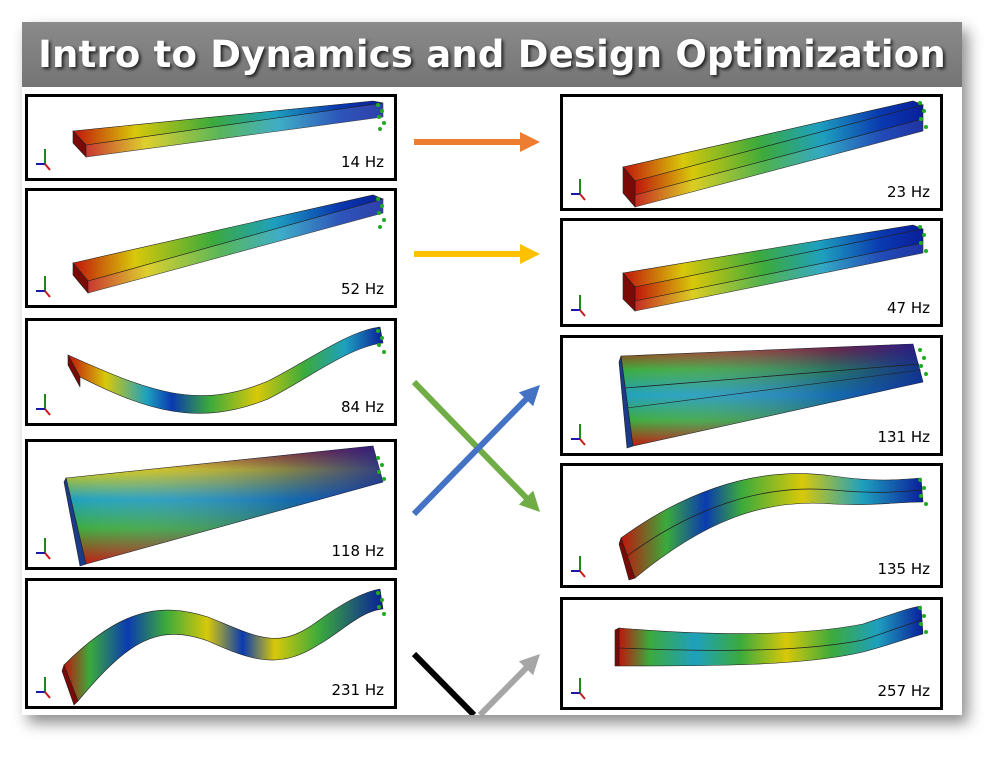 The image size is (1005, 757). Describe the element at coordinates (903, 691) in the screenshot. I see `mode-frequency-label: 257 Hz` at that location.